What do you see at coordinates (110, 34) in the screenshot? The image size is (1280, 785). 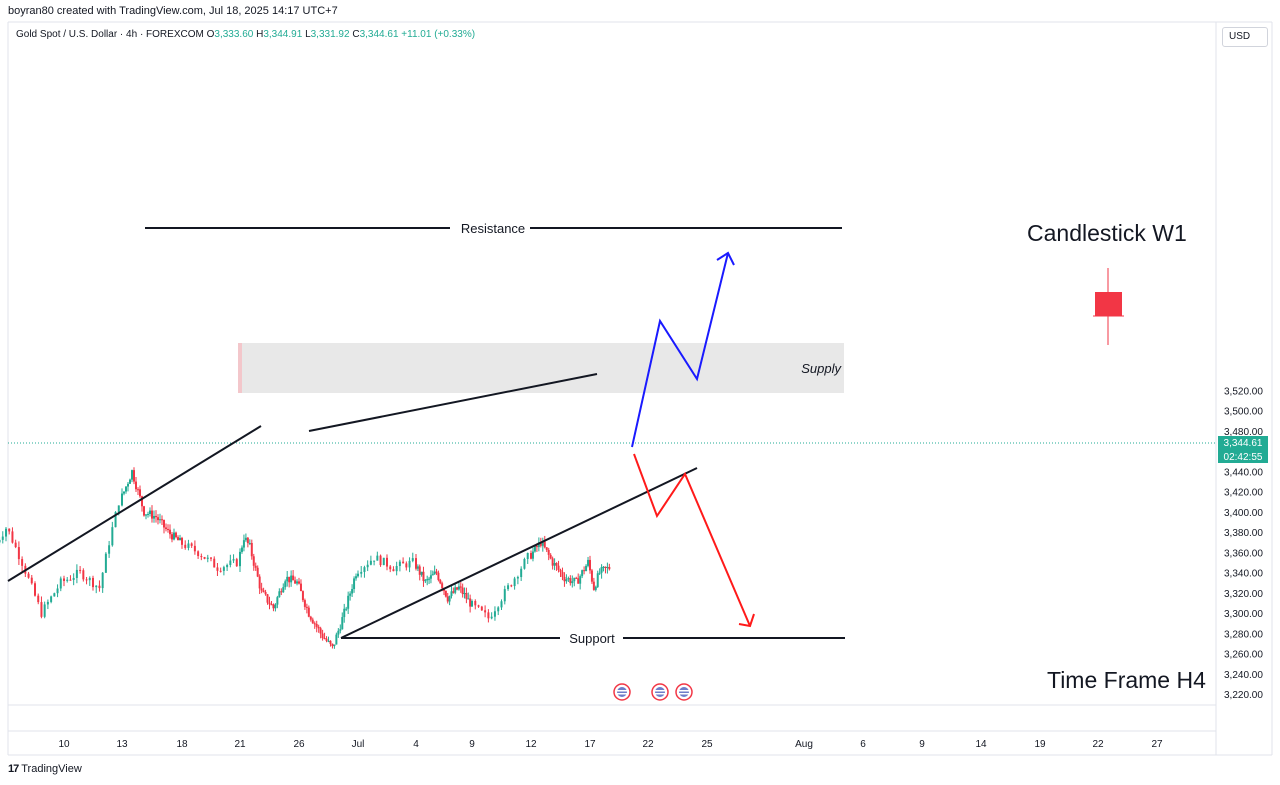 I see `symbol-label: Gold Spot / U.S. Dollar · 4h · FOREXCOM` at bounding box center [110, 34].